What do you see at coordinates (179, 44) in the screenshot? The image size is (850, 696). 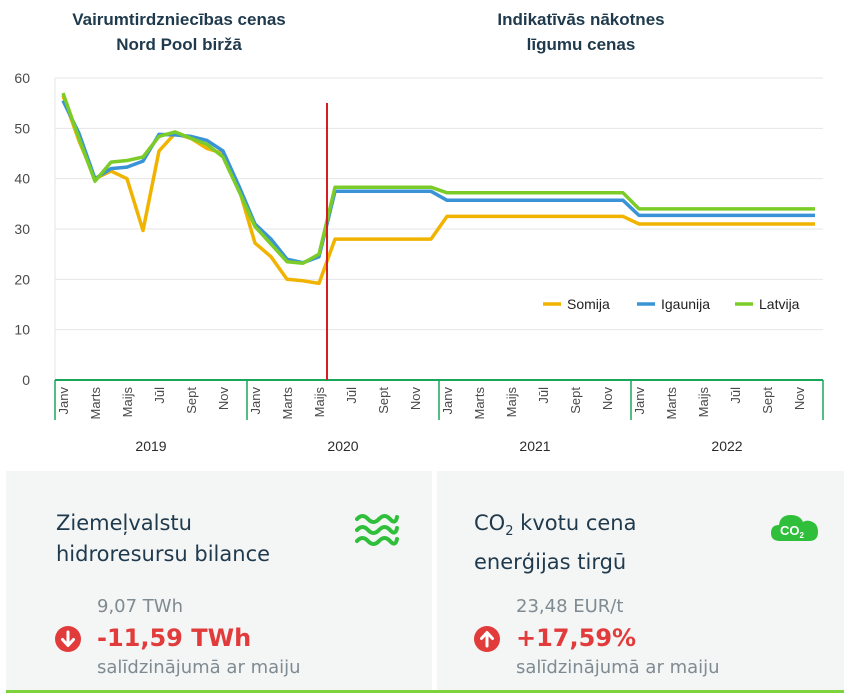 I see `header-left-line2: Nord Pool biržā` at bounding box center [179, 44].